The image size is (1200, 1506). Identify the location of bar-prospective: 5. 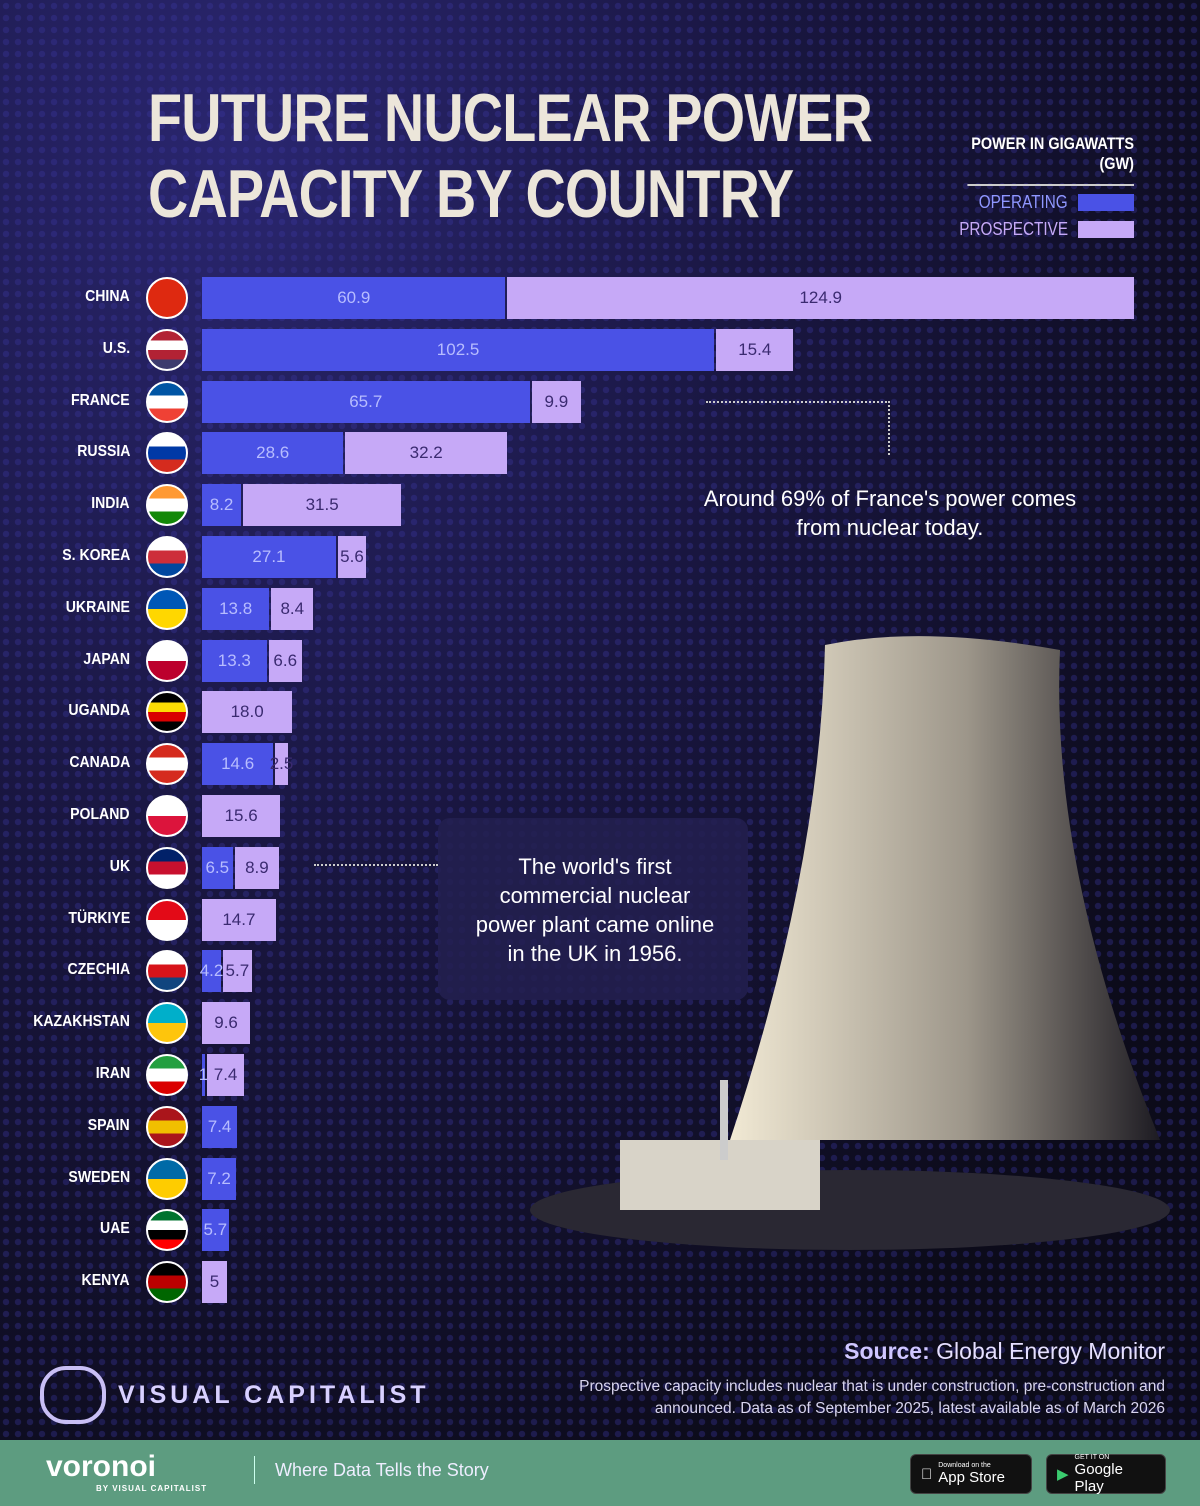
(215, 1282).